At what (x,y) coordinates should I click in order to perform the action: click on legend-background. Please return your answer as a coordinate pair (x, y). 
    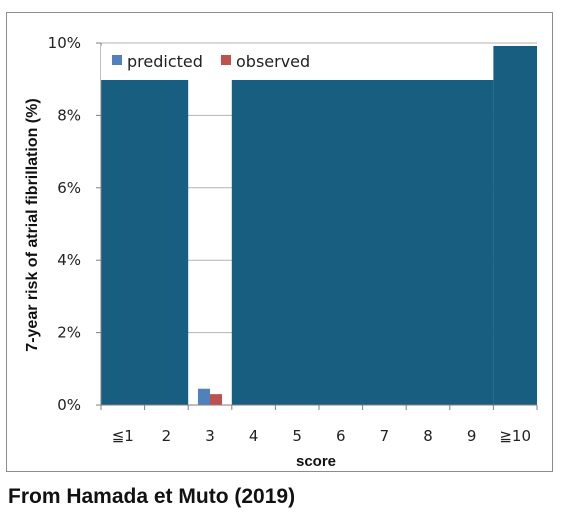
    Looking at the image, I should click on (284, 63).